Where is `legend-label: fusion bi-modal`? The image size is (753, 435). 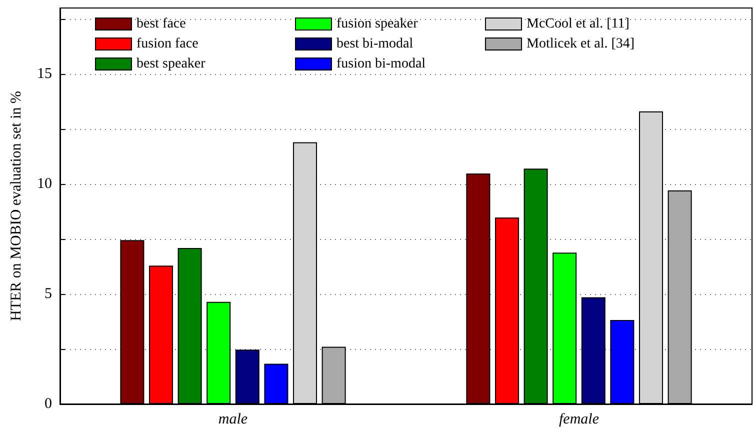 legend-label: fusion bi-modal is located at coordinates (381, 64).